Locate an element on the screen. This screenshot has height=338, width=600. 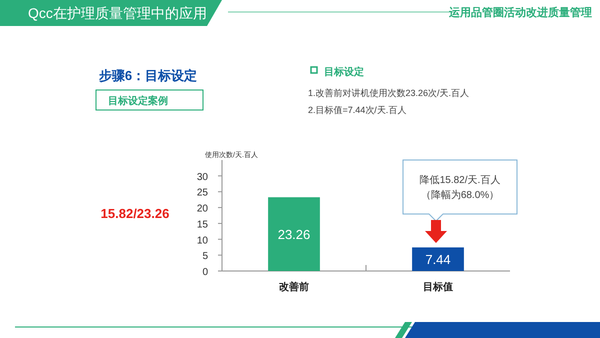
y-tick-label: 25 is located at coordinates (202, 193).